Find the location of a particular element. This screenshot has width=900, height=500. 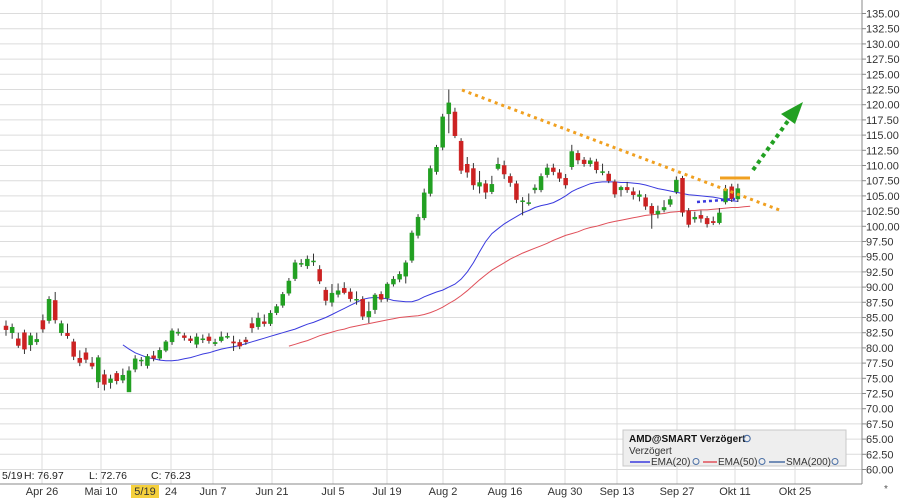

y-tick-label: 120.00 is located at coordinates (883, 106).